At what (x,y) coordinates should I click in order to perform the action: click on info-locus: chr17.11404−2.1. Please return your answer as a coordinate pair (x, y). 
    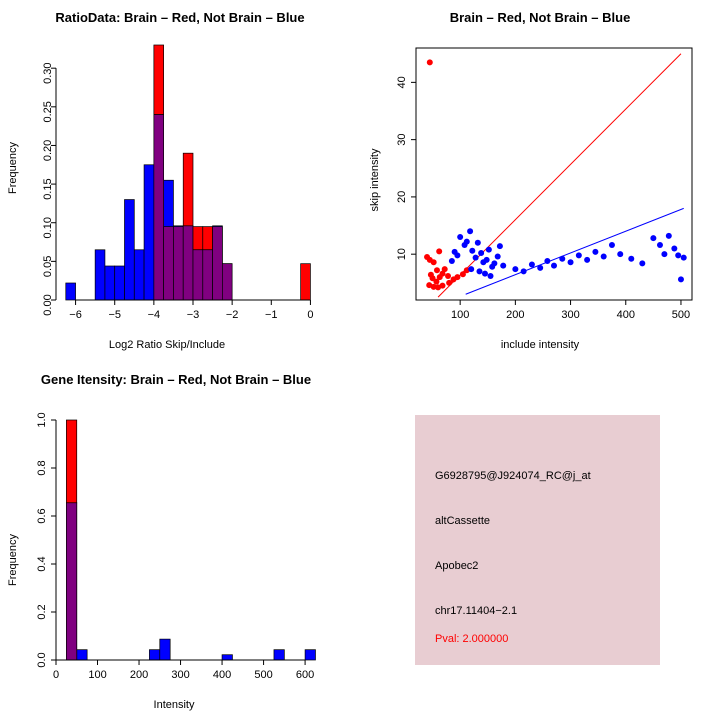
    Looking at the image, I should click on (476, 611).